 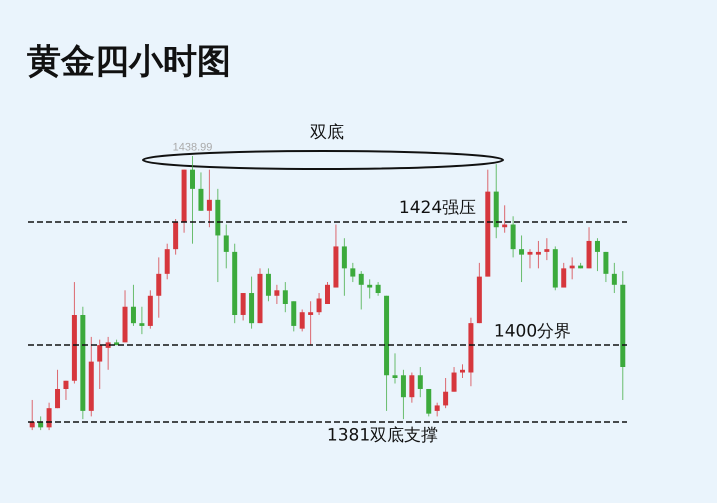 I want to click on text: 双底, so click(x=327, y=132).